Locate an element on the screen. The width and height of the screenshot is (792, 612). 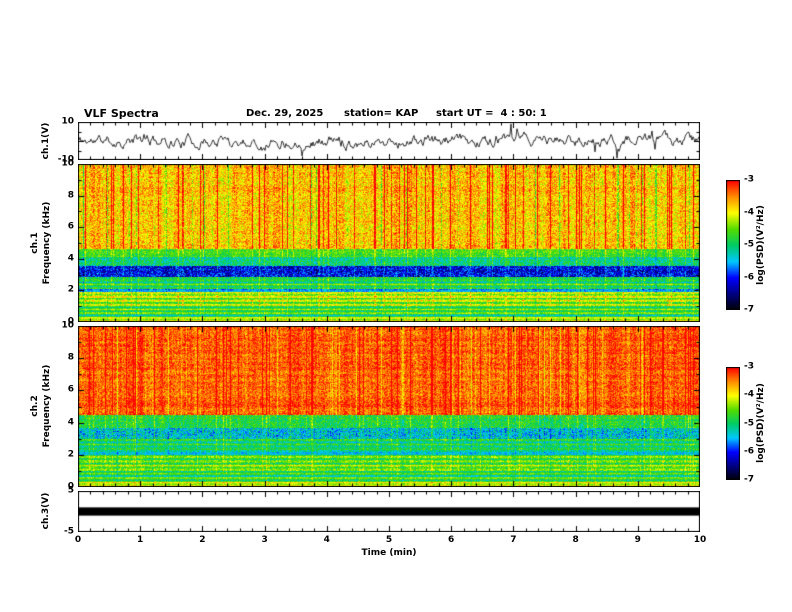
x-tick-label: 1 is located at coordinates (140, 540).